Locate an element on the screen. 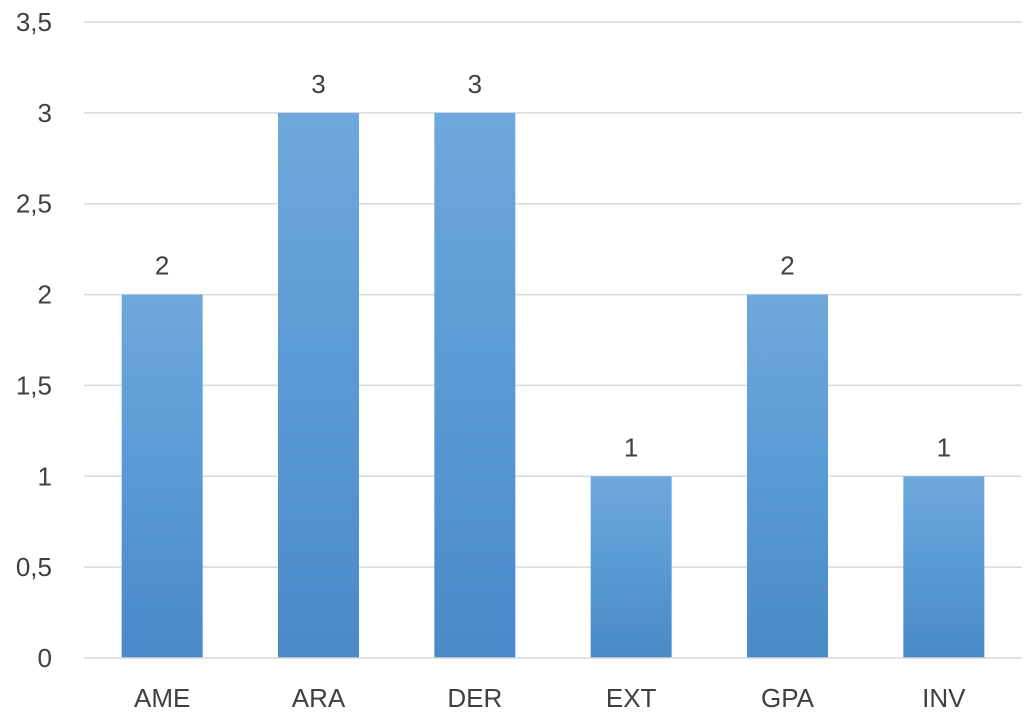 This screenshot has width=1026, height=713. x-category-label: DER is located at coordinates (474, 698).